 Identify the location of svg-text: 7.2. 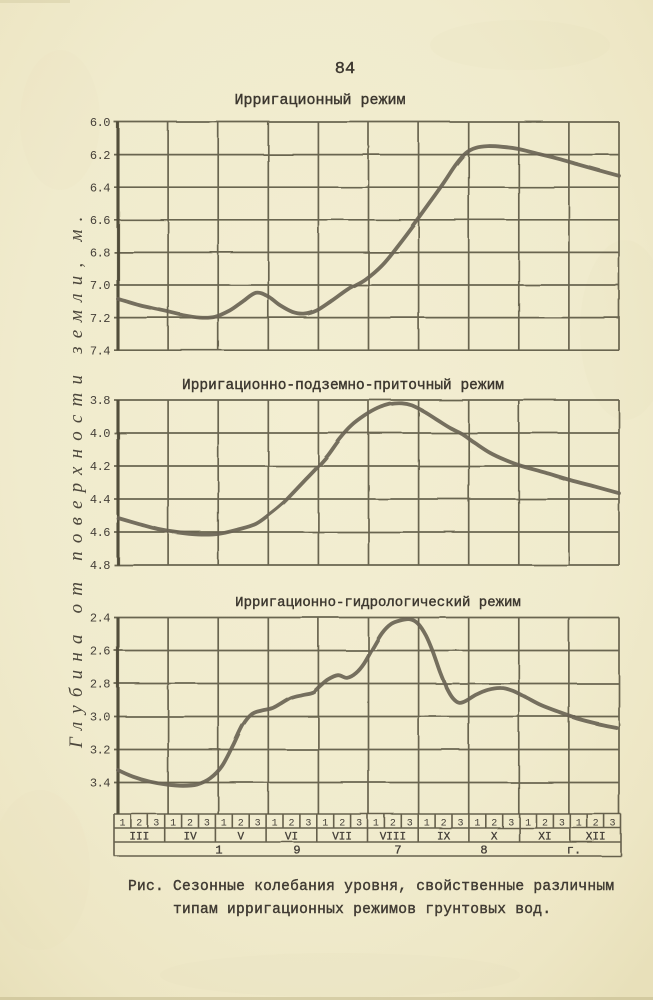
(100, 319).